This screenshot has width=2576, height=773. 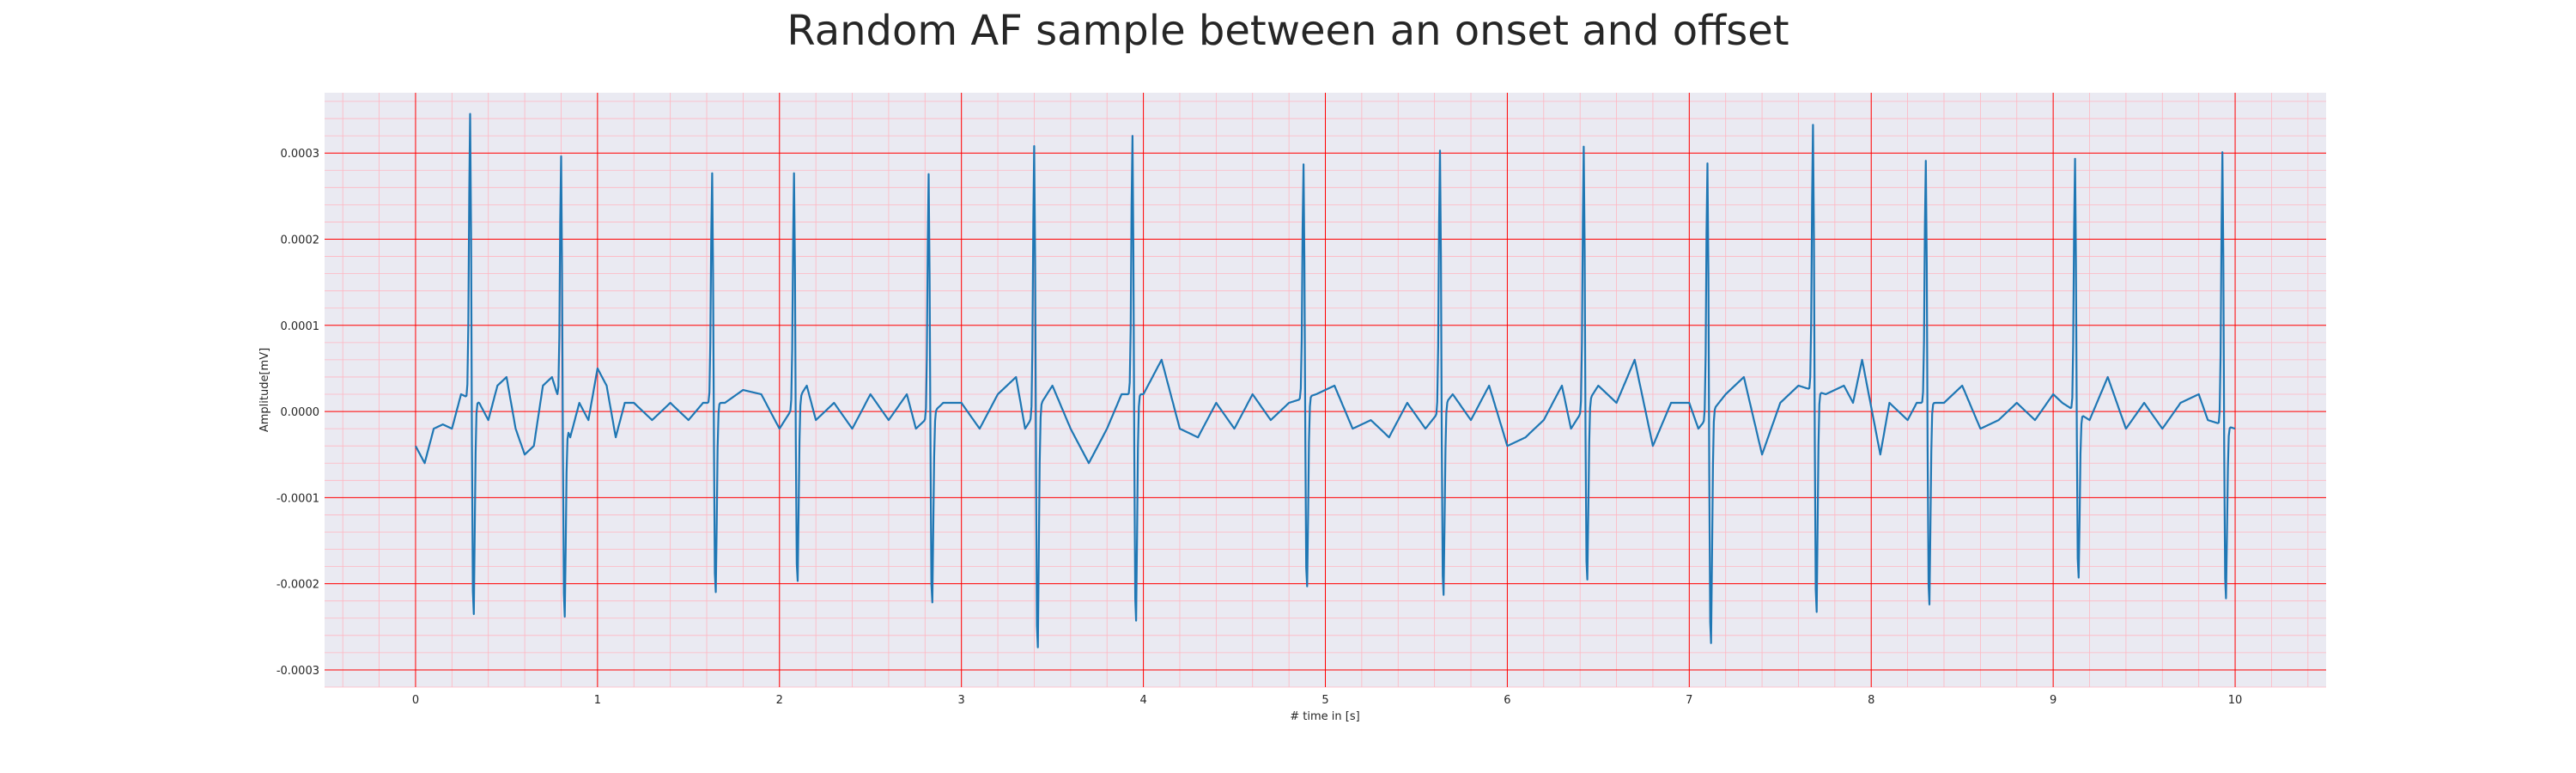 What do you see at coordinates (779, 700) in the screenshot?
I see `x-tick-label: 2` at bounding box center [779, 700].